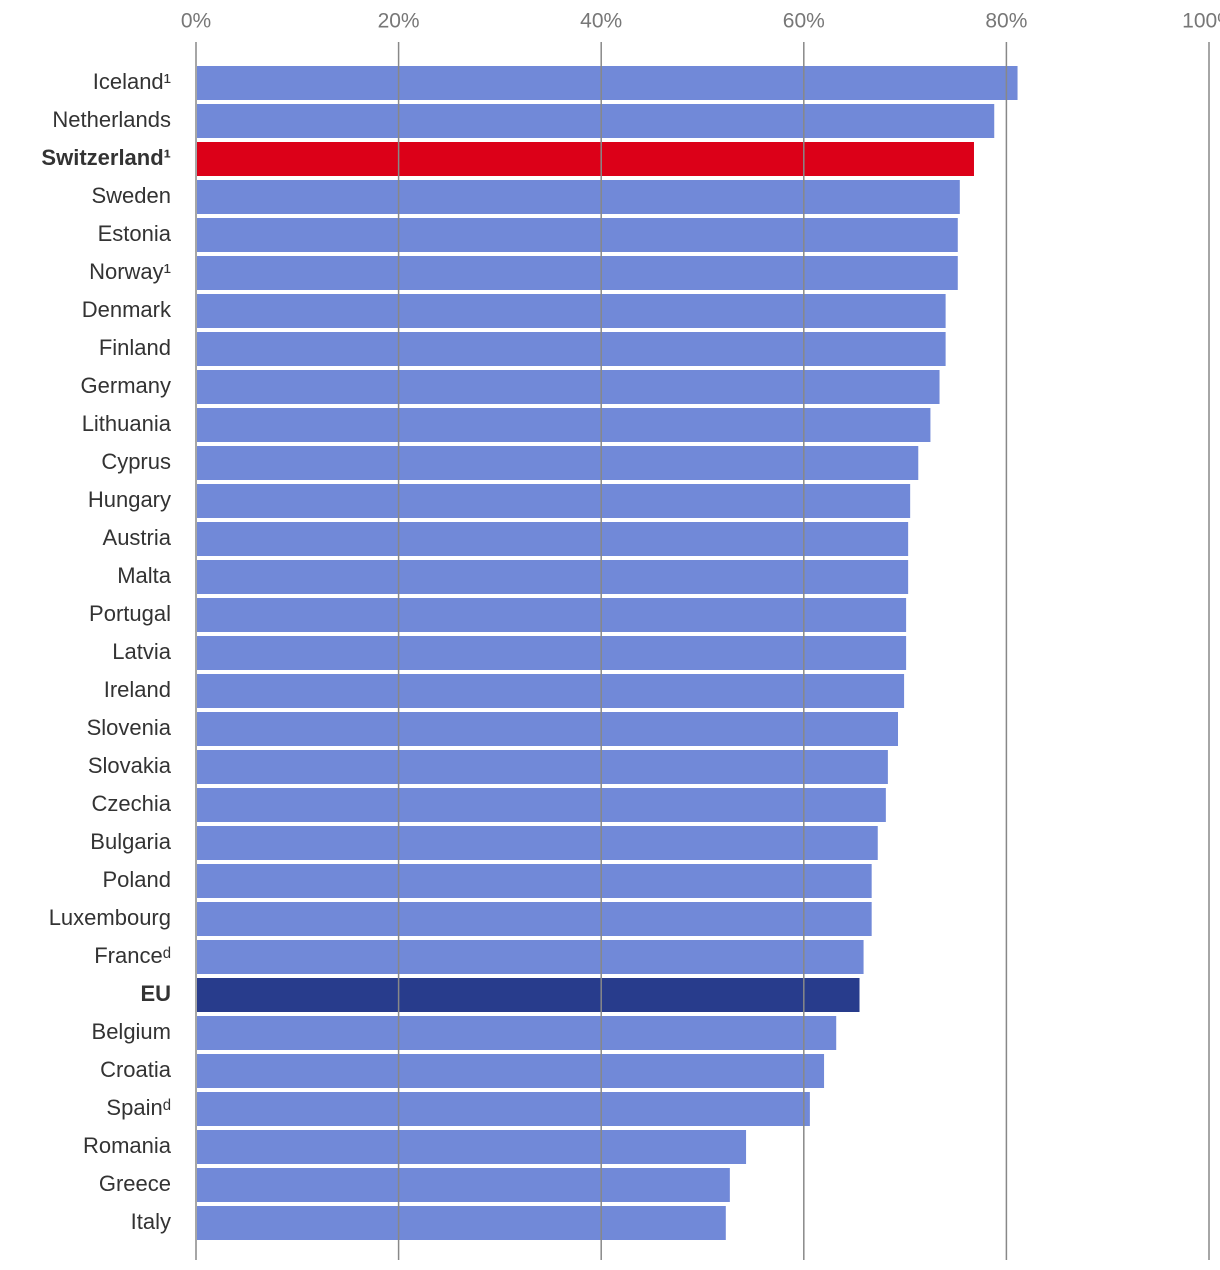 Image resolution: width=1220 pixels, height=1270 pixels. Describe the element at coordinates (126, 385) in the screenshot. I see `y-tick-label: Germany` at that location.